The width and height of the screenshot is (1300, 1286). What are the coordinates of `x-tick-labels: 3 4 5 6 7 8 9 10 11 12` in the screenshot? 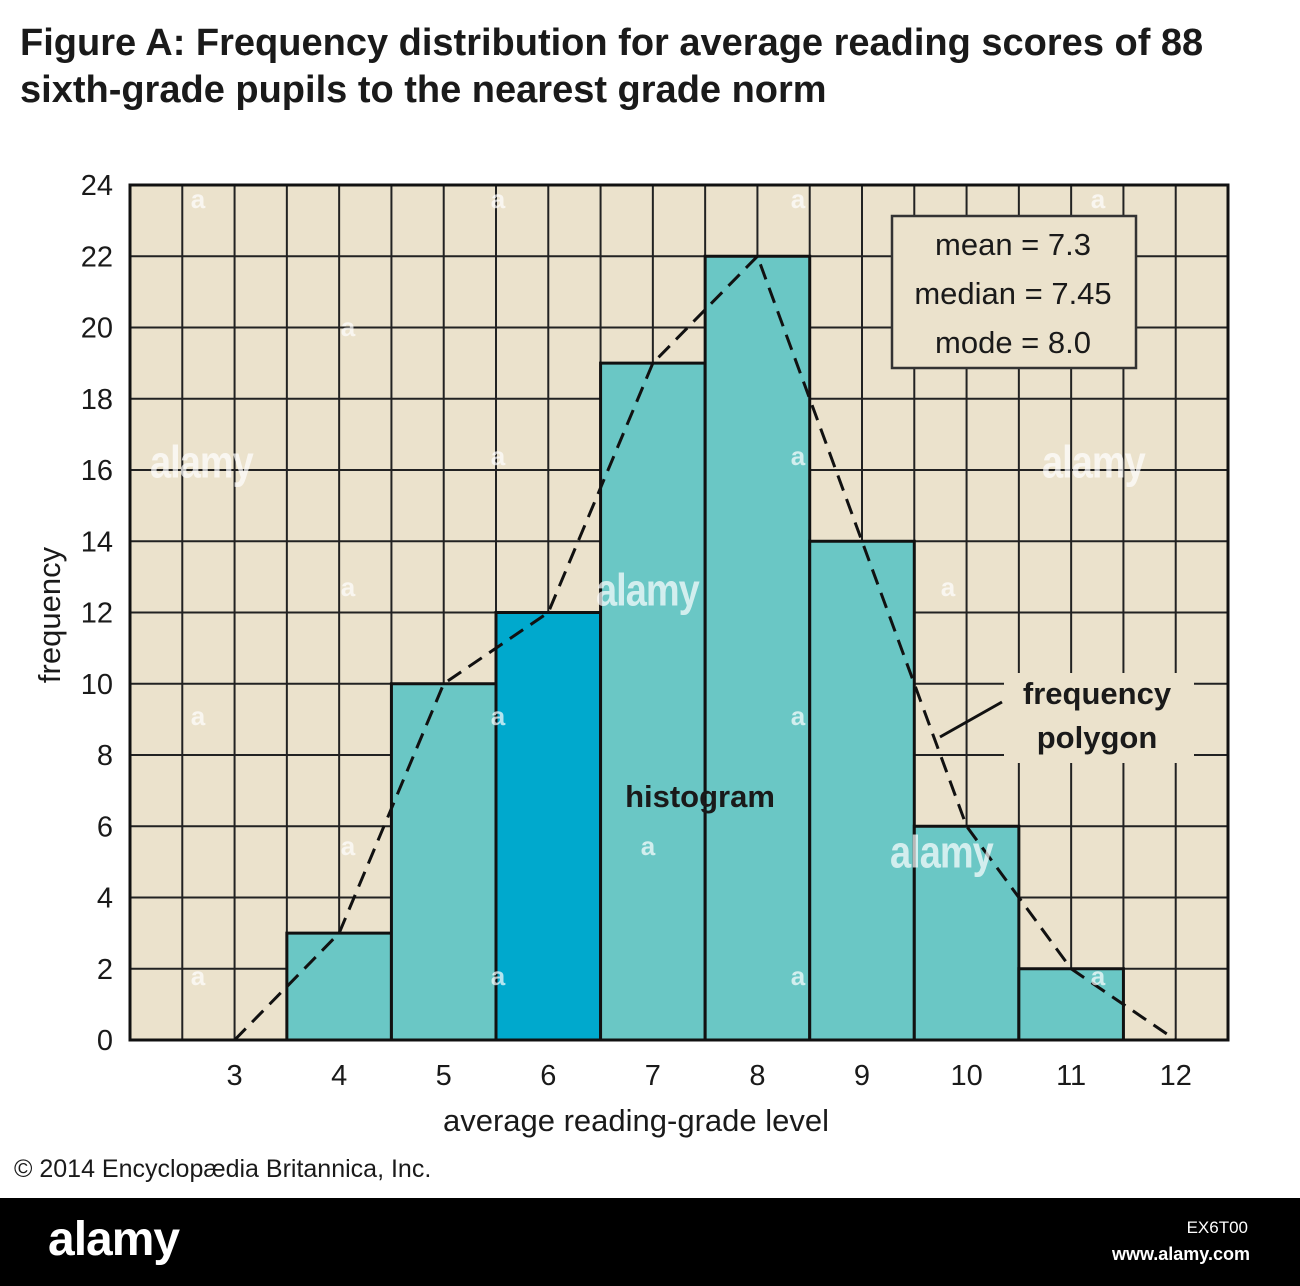 It's located at (709, 1076).